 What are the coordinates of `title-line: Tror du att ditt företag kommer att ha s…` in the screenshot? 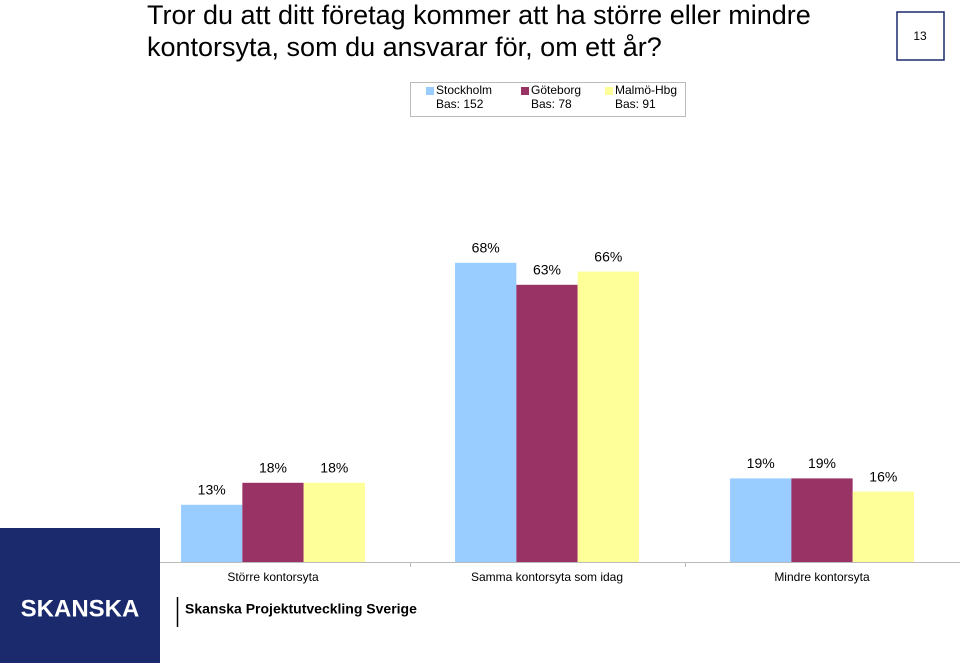 It's located at (479, 15).